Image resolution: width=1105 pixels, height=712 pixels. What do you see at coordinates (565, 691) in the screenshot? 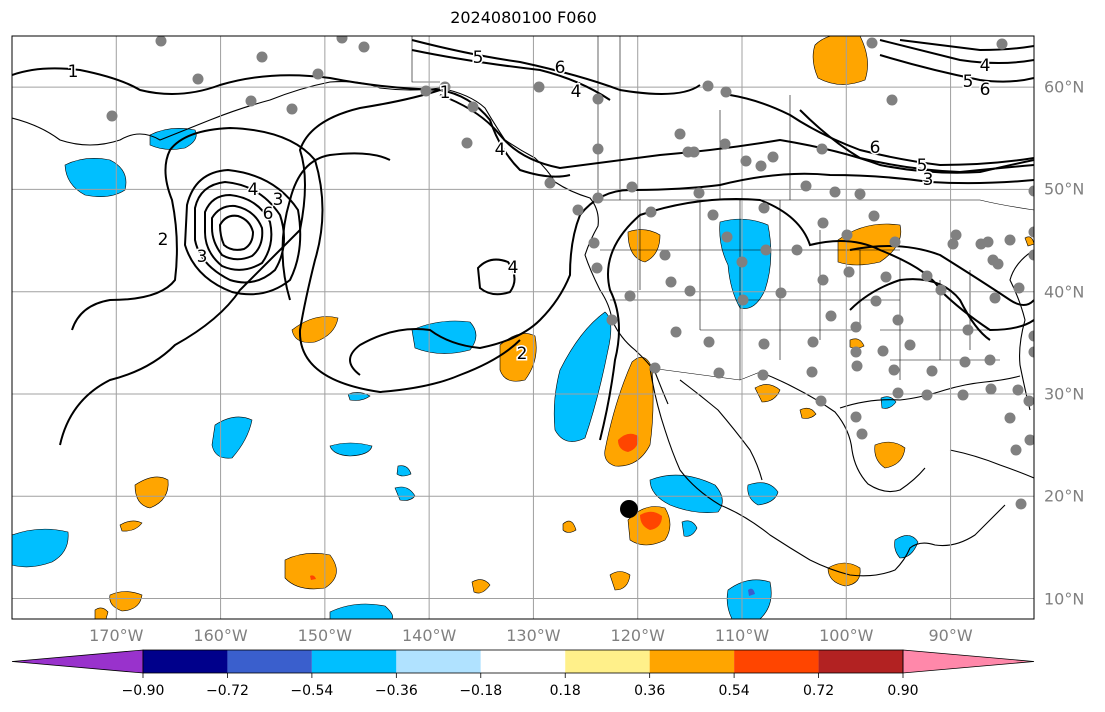
I see `colorbar-label: 0.18` at bounding box center [565, 691].